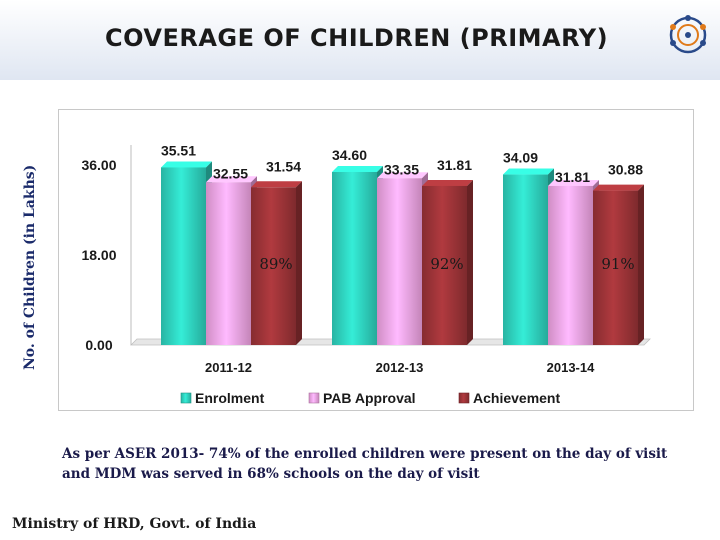 The width and height of the screenshot is (720, 540). I want to click on data-label: 35.51, so click(178, 150).